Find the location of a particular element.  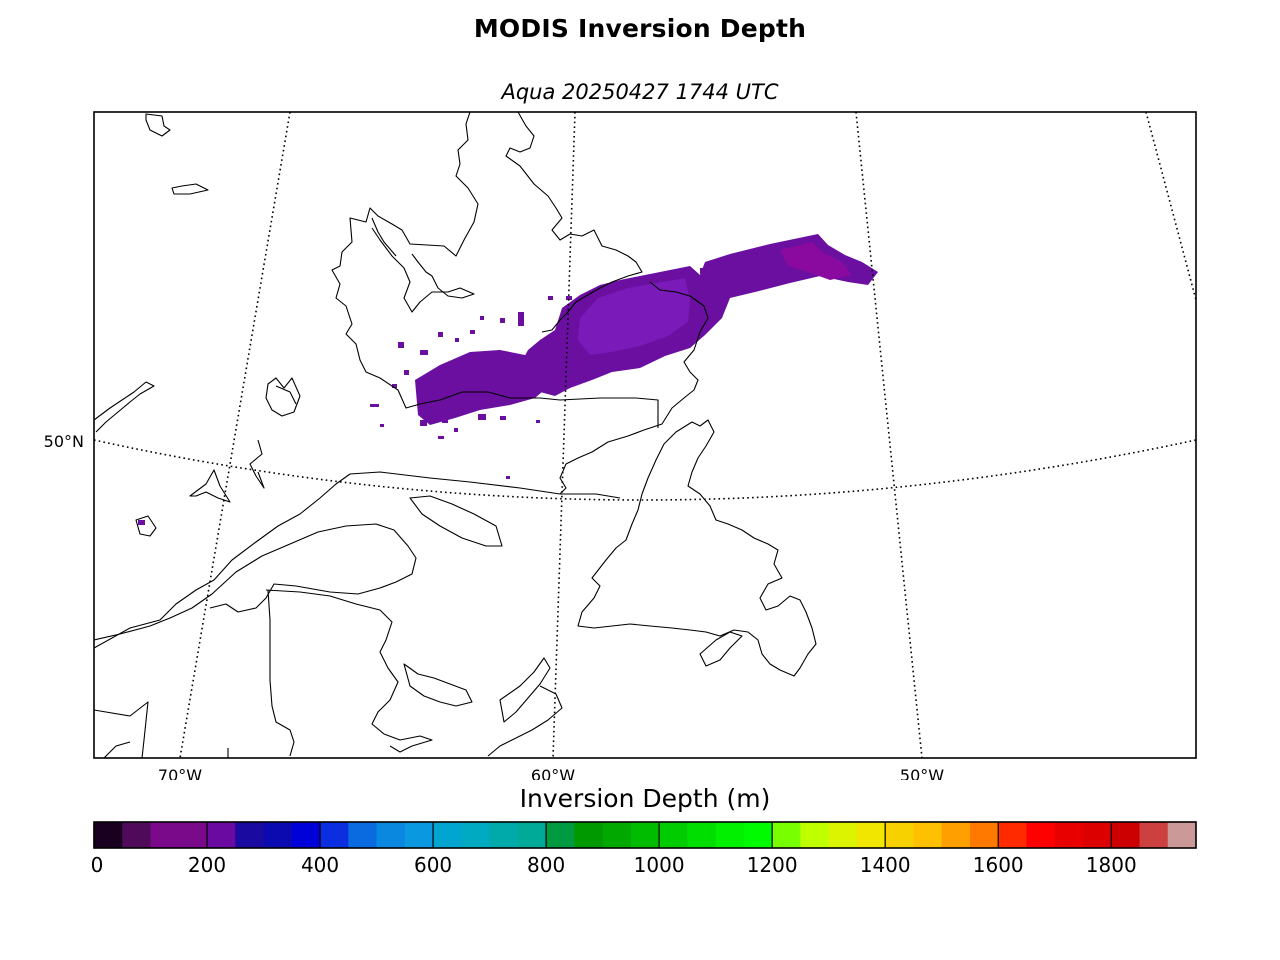

lat-label-50n: 50°N is located at coordinates (64, 441).